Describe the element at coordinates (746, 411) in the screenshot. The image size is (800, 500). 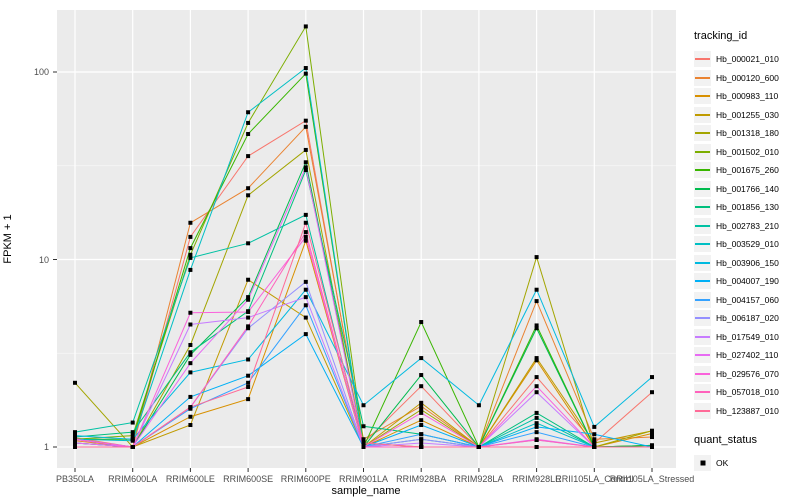
I see `legend-item-Hb_123887_010: Hb_123887_010` at that location.